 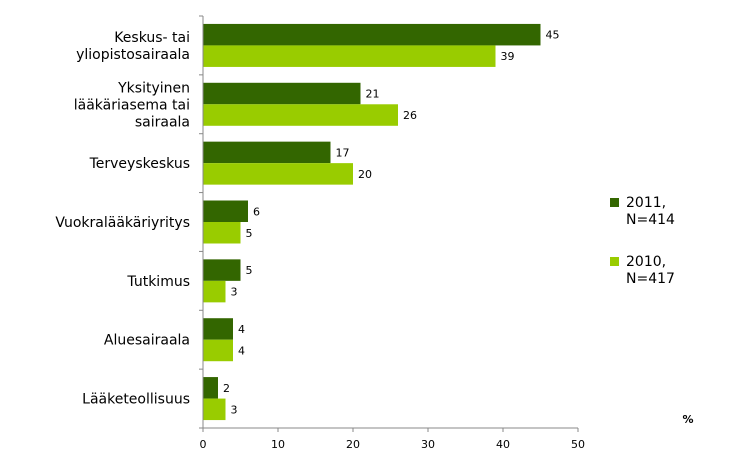 I want to click on data-label: 21, so click(x=373, y=94).